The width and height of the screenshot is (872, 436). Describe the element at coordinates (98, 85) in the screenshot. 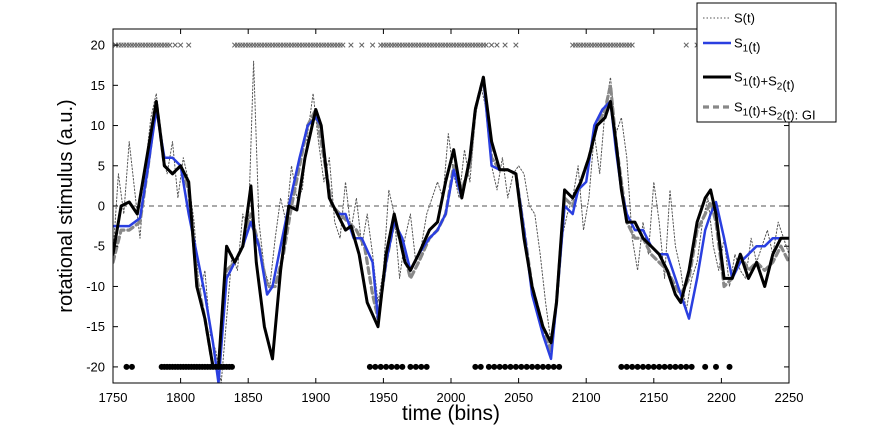

I see `y-tick-label-7: 15` at that location.